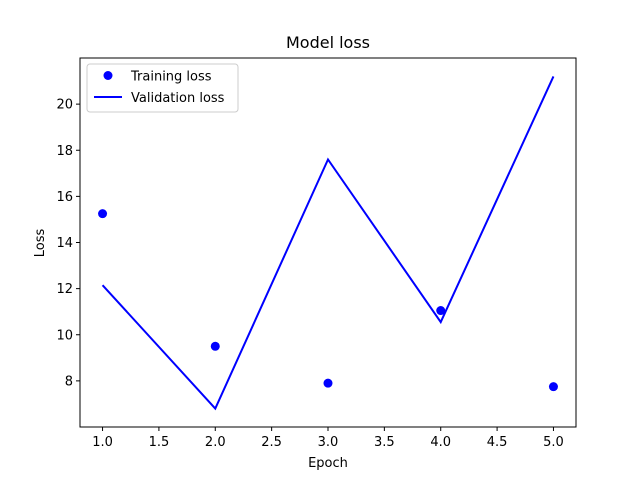  What do you see at coordinates (64, 151) in the screenshot?
I see `y-tick-label: 18` at bounding box center [64, 151].